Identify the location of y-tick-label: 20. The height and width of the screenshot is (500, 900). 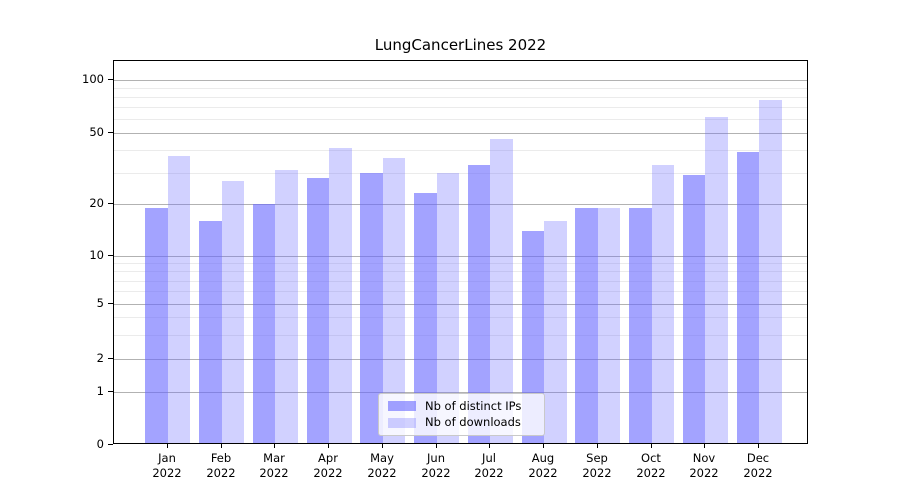
(96, 203).